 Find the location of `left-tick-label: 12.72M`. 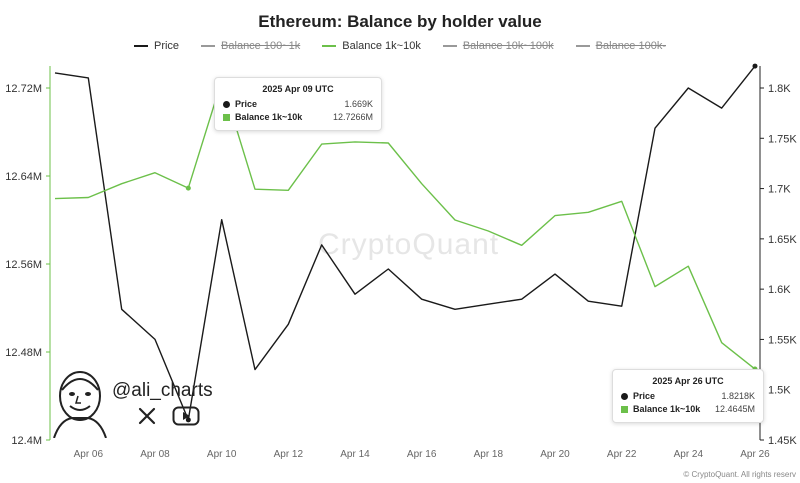

left-tick-label: 12.72M is located at coordinates (23, 89).